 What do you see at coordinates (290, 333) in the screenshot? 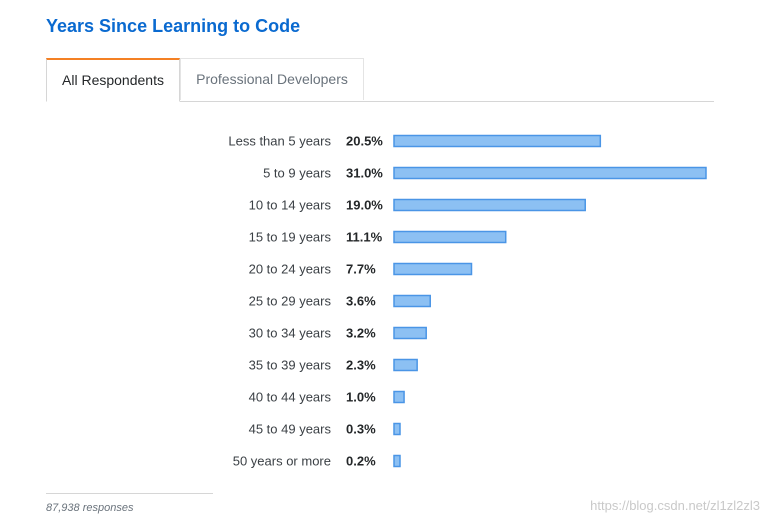
I see `category-label: 30 to 34 years` at bounding box center [290, 333].